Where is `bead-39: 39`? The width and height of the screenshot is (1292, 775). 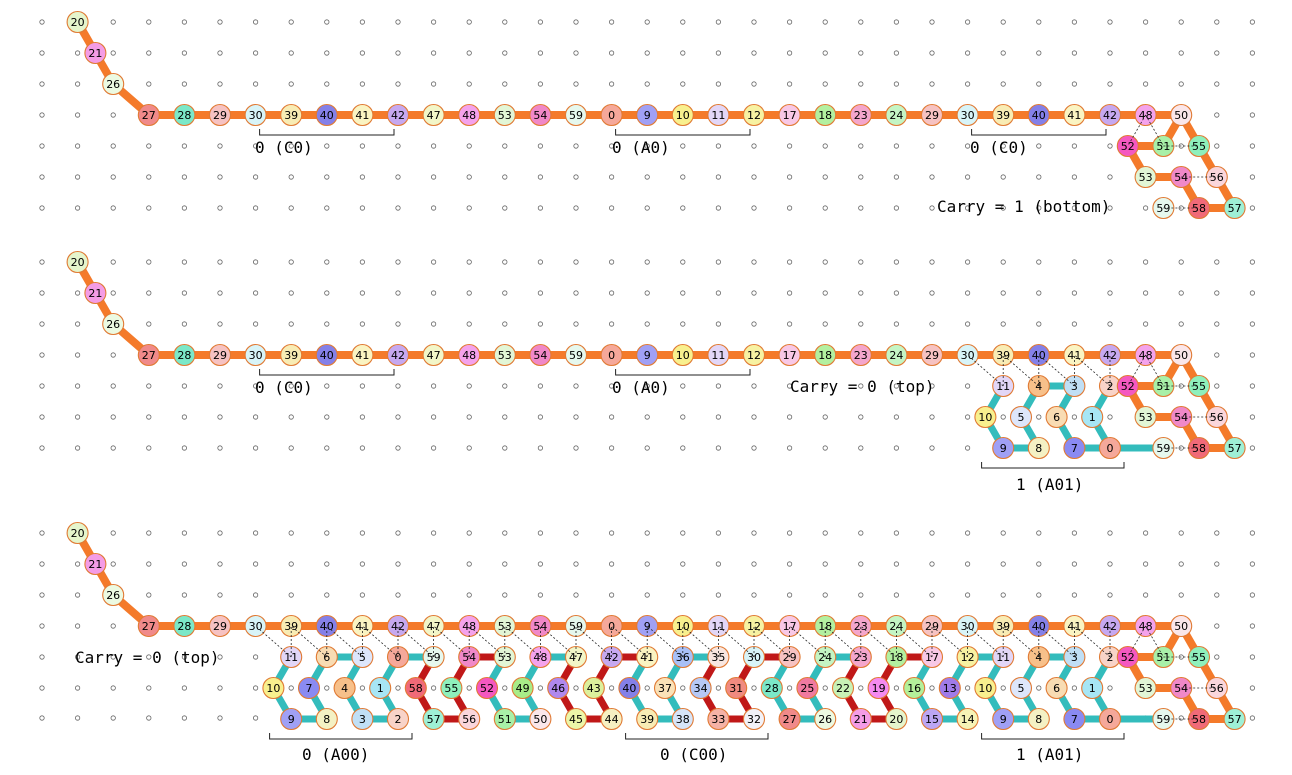 bead-39: 39 is located at coordinates (291, 115).